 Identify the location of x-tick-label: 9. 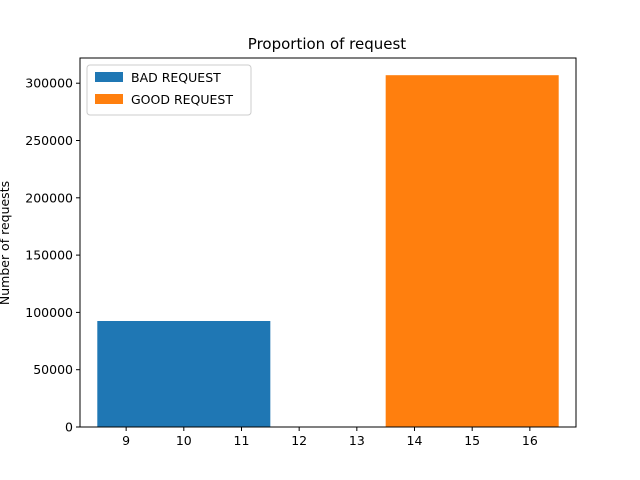
(126, 440).